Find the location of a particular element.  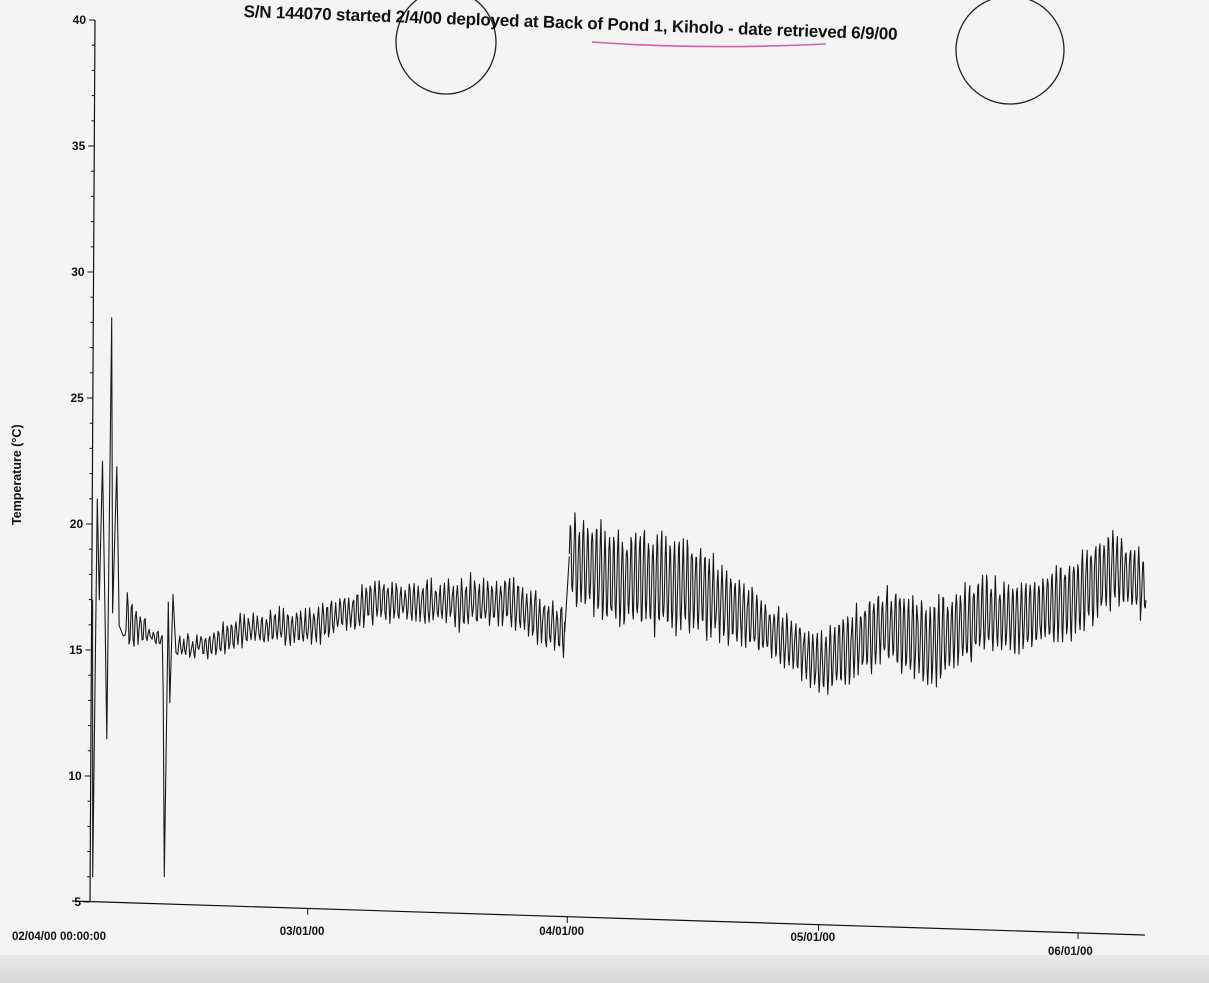

y-tick-label: 5 is located at coordinates (77, 902).